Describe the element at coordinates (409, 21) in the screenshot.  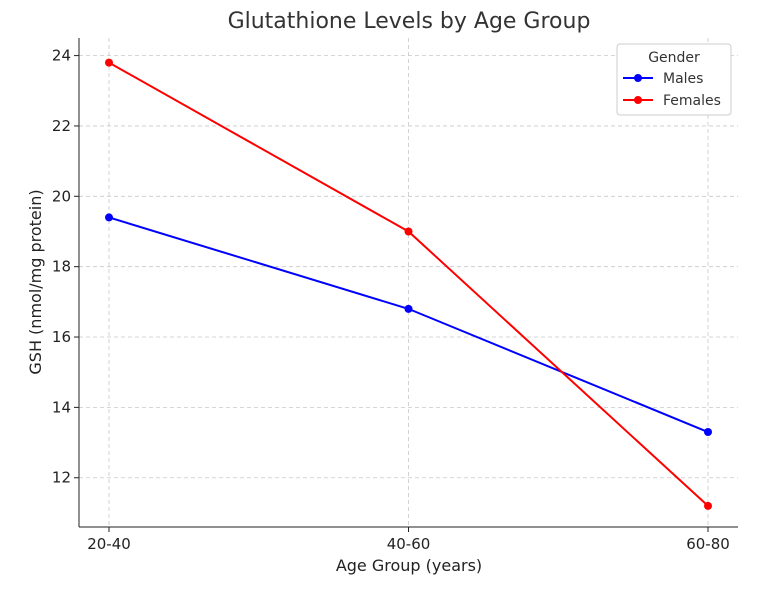
I see `chart-title: Glutathione Levels by Age Group` at that location.